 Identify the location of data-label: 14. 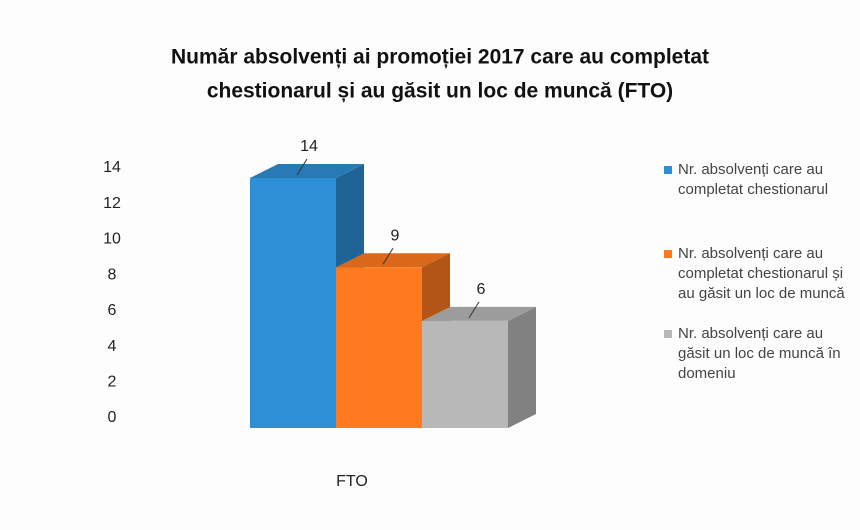
(309, 146).